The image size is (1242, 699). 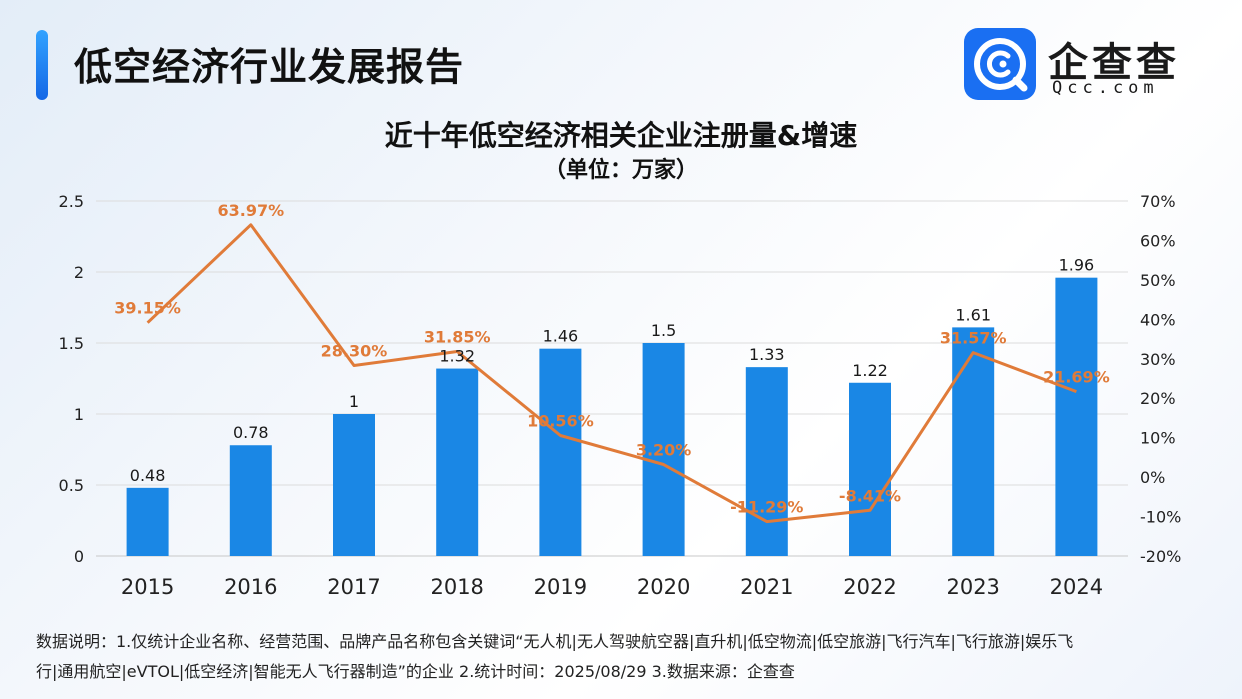 What do you see at coordinates (79, 414) in the screenshot?
I see `y-left-tick-label: 1` at bounding box center [79, 414].